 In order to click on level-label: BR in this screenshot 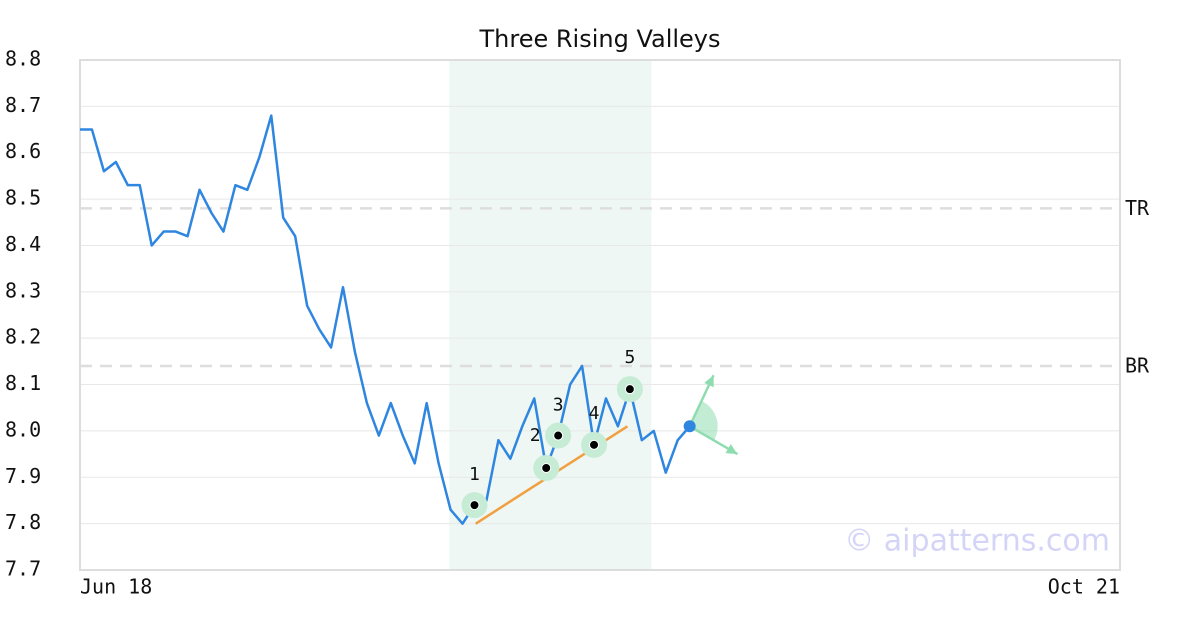, I will do `click(1137, 366)`.